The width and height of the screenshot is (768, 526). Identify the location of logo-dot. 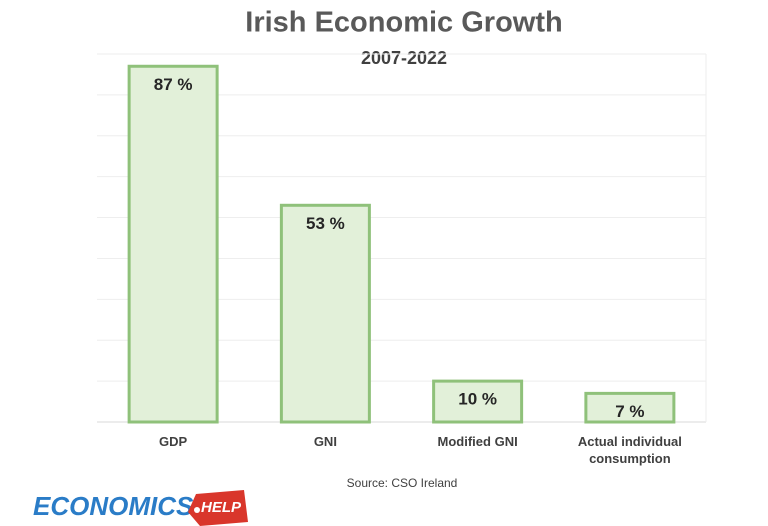
(197, 510).